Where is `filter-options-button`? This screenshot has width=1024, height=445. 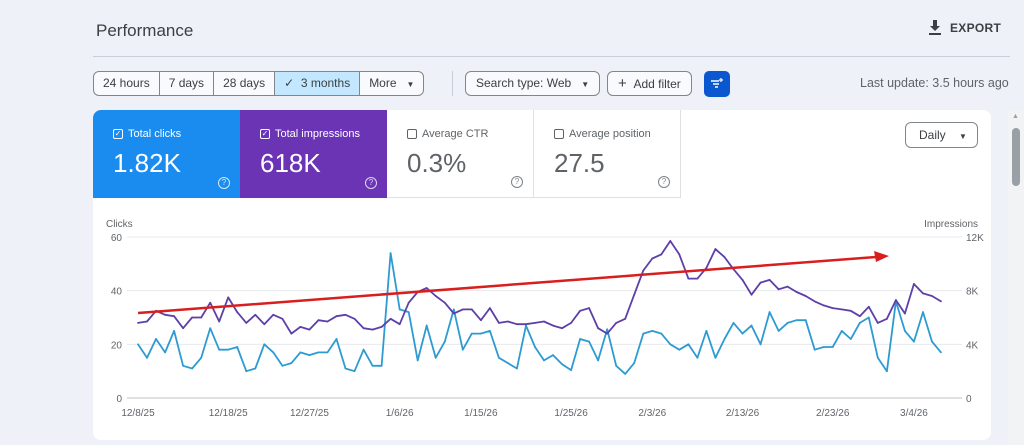 filter-options-button is located at coordinates (717, 84).